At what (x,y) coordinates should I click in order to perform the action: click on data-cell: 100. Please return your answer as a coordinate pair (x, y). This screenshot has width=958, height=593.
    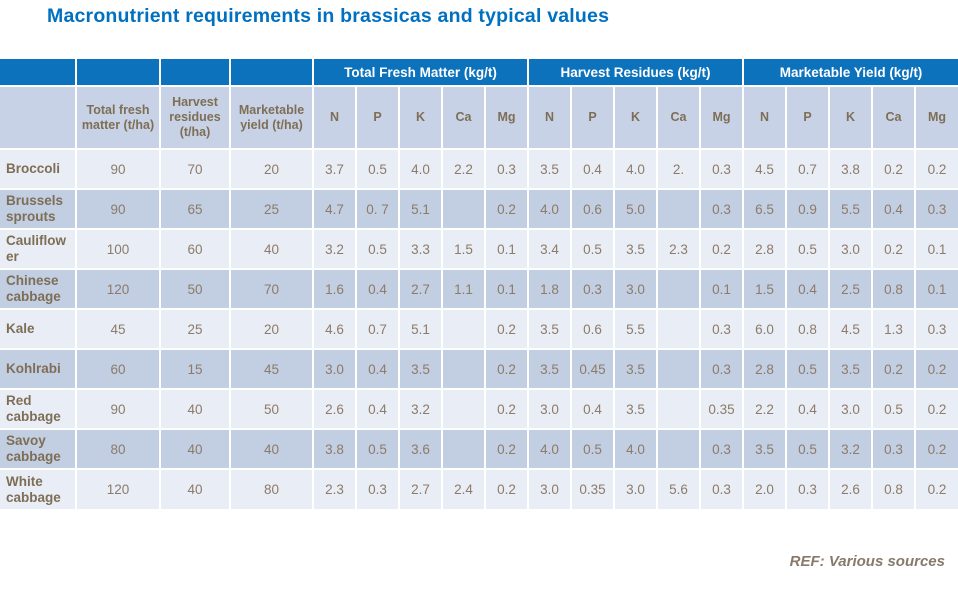
    Looking at the image, I should click on (118, 249).